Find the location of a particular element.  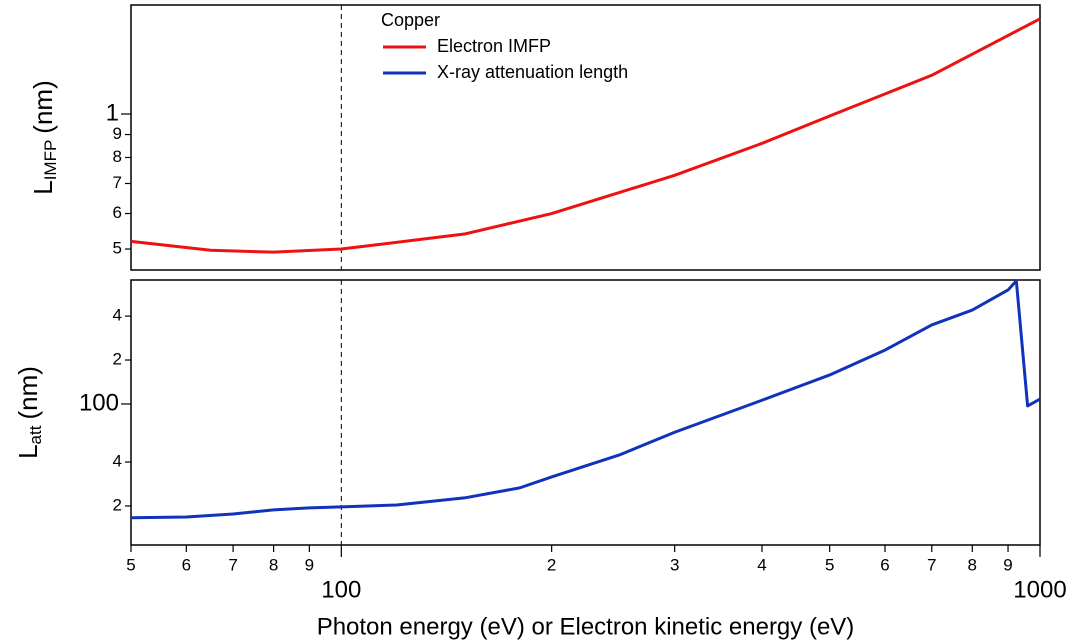

x-tick-label: 2 is located at coordinates (551, 564).